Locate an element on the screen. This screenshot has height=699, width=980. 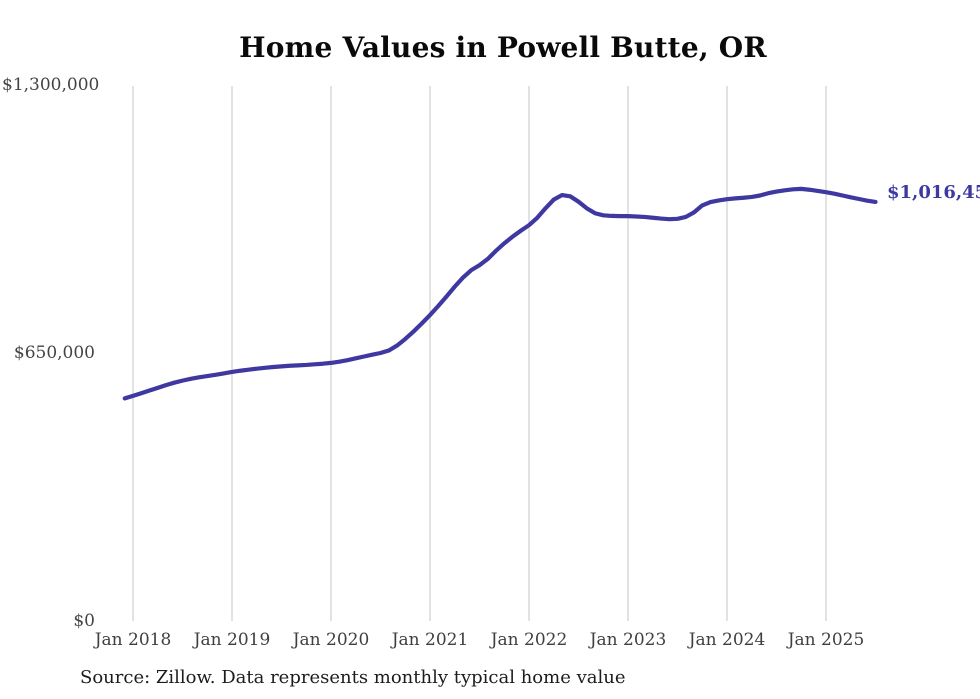
x-axis-tick-label-2018: Jan 2018 is located at coordinates (133, 640).